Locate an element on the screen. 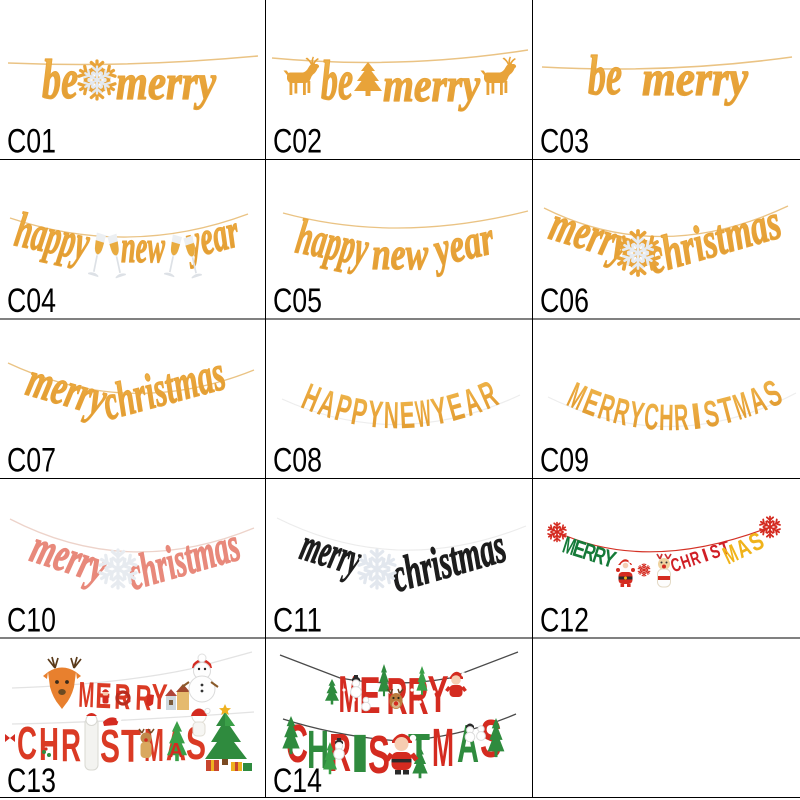 The height and width of the screenshot is (800, 800). svg-text: C11 is located at coordinates (297, 621).